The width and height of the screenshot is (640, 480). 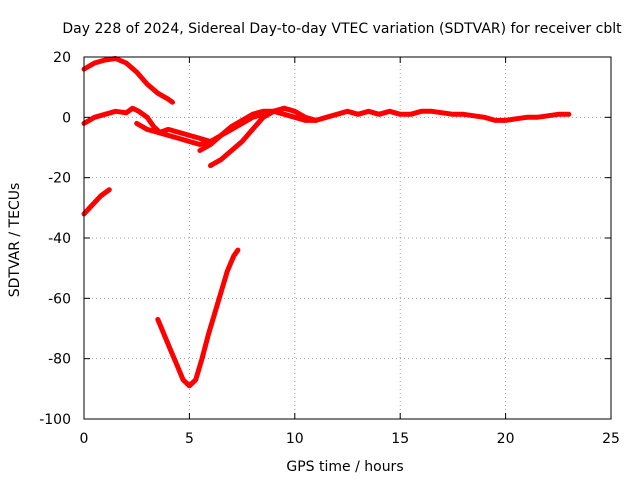 I want to click on x-tick-labels: 0 5 10 15 20 25, so click(x=350, y=439).